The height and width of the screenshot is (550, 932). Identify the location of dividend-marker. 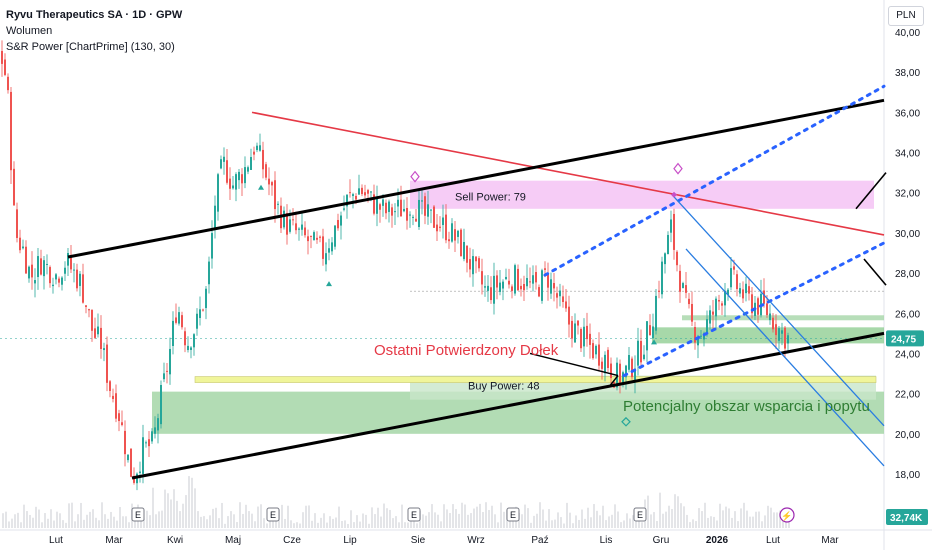
(787, 515).